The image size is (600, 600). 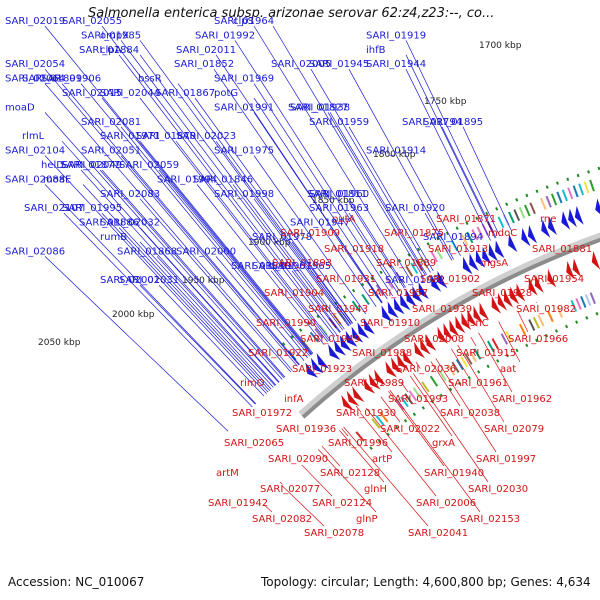 What do you see at coordinates (339, 208) in the screenshot?
I see `forward-gene-label: SARI_01963` at bounding box center [339, 208].